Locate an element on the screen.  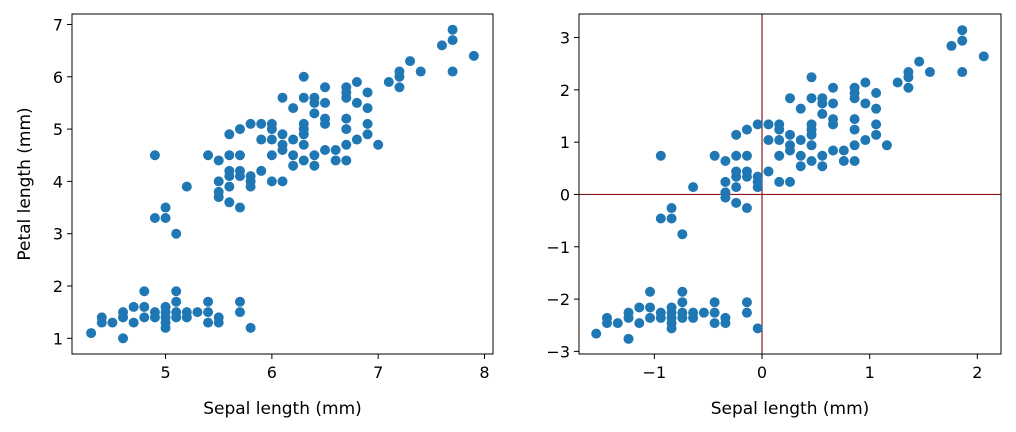
y-axis-label: Petal length (mm) is located at coordinates (25, 183).